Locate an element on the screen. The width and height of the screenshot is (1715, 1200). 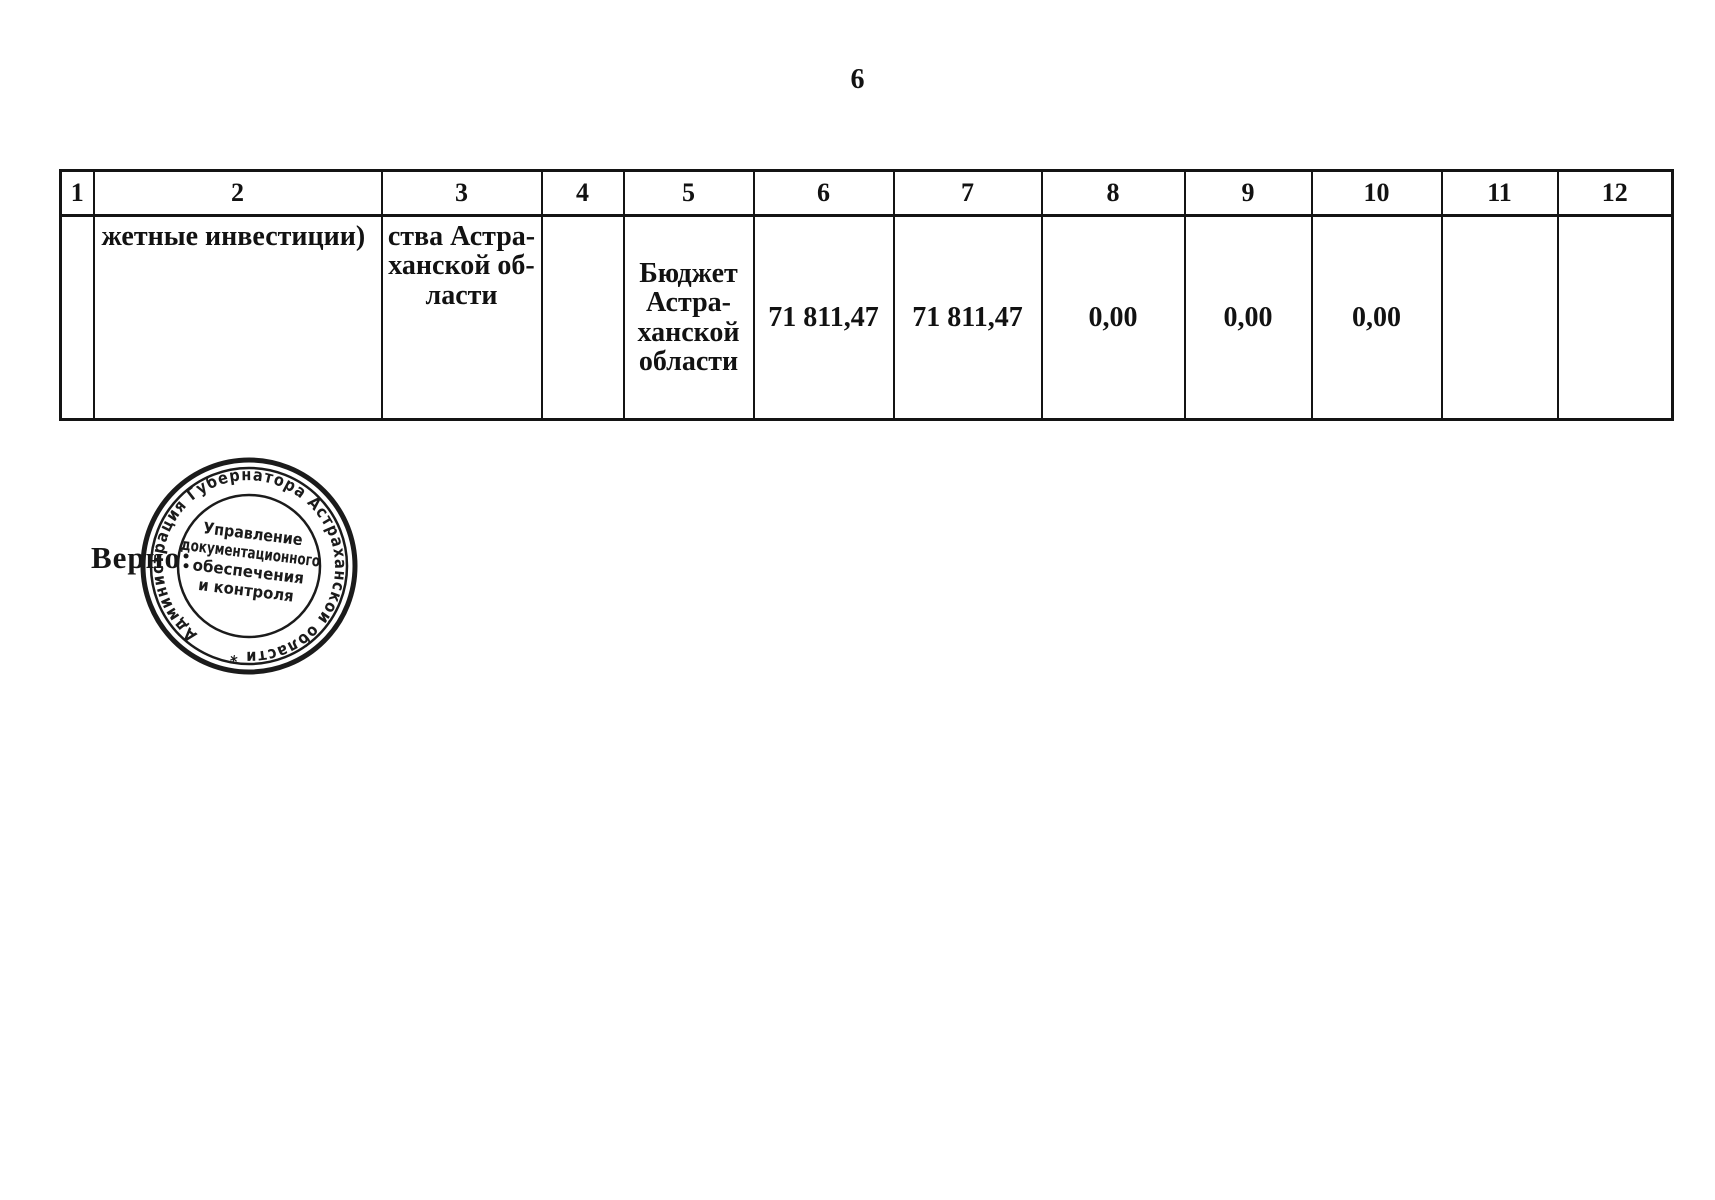
row-cell-2: жетные инвестиции) is located at coordinates (237, 317).